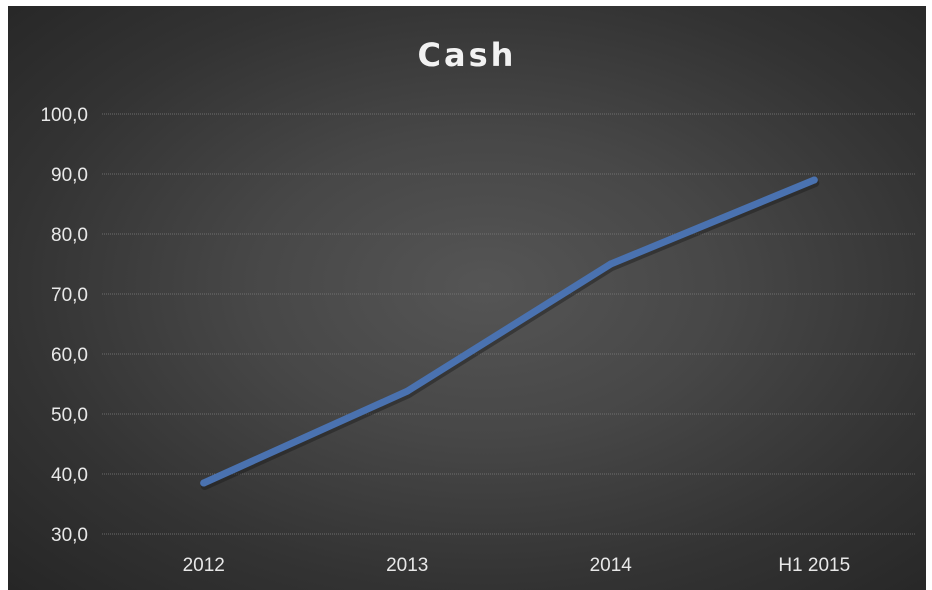 This screenshot has width=932, height=590. I want to click on y-tick-label: 30,0, so click(69, 535).